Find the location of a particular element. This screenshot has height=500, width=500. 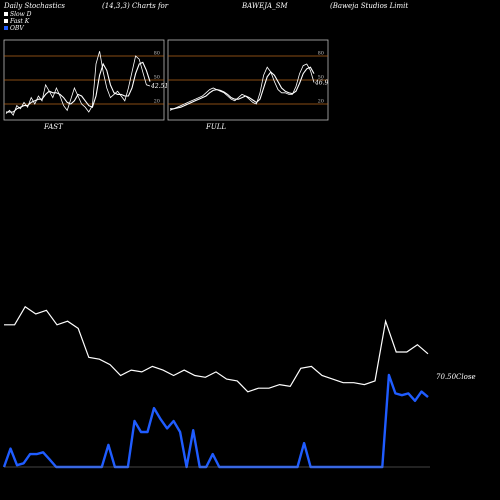

full-tick-label-80: 80 is located at coordinates (321, 54).